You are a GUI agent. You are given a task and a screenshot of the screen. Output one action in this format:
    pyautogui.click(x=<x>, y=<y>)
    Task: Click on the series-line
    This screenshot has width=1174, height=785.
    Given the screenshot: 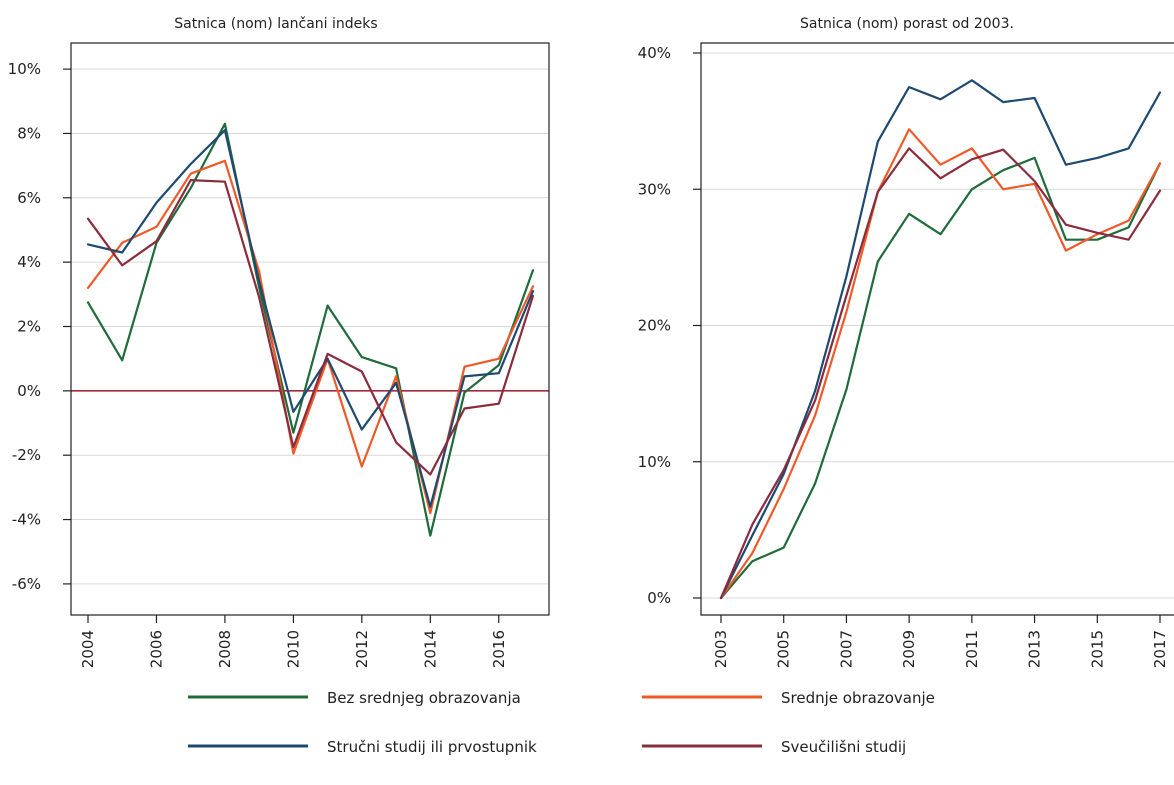 What is the action you would take?
    pyautogui.click(x=310, y=327)
    